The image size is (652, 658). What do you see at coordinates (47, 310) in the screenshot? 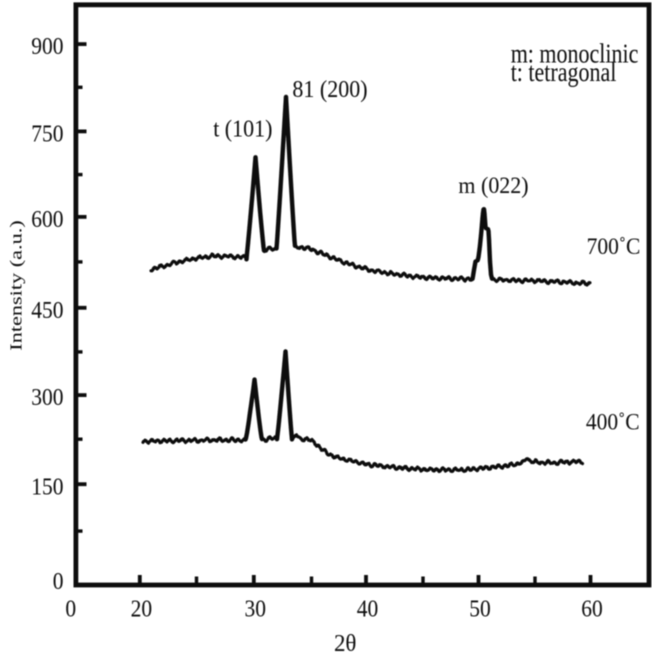
I see `svg-text: 450` at bounding box center [47, 310].